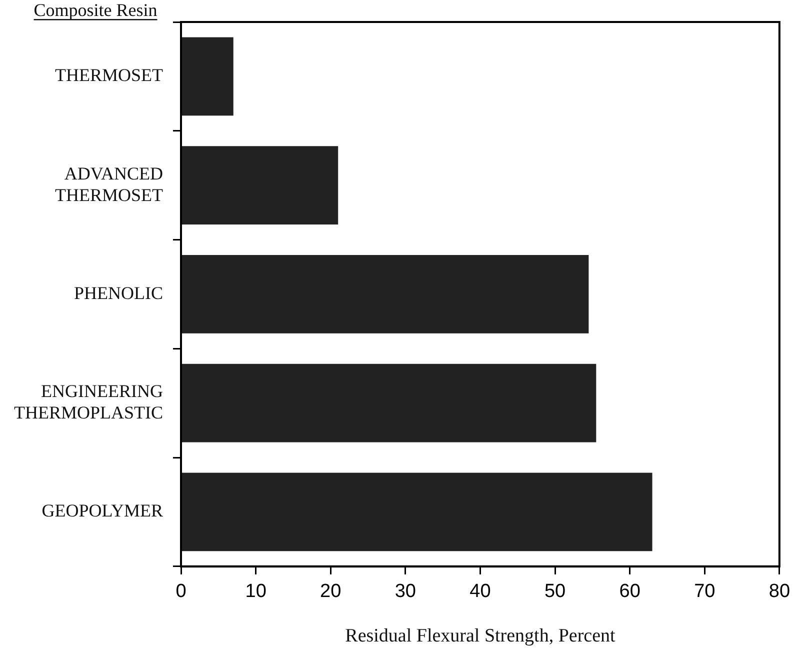 Image resolution: width=796 pixels, height=660 pixels. Describe the element at coordinates (555, 591) in the screenshot. I see `x-tick-label: 50` at that location.